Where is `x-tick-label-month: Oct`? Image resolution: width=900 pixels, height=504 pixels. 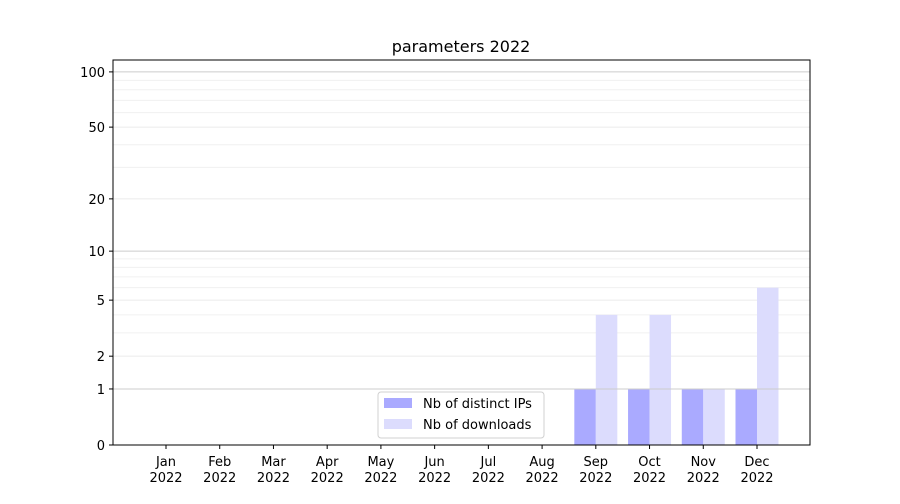 x-tick-label-month: Oct is located at coordinates (649, 462).